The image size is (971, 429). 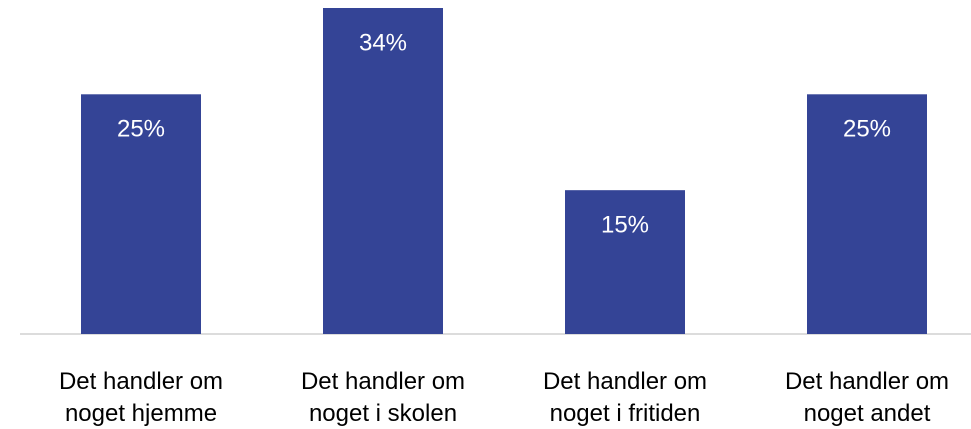 I want to click on x-tick-label: Det handler om noget i skolen, so click(x=383, y=397).